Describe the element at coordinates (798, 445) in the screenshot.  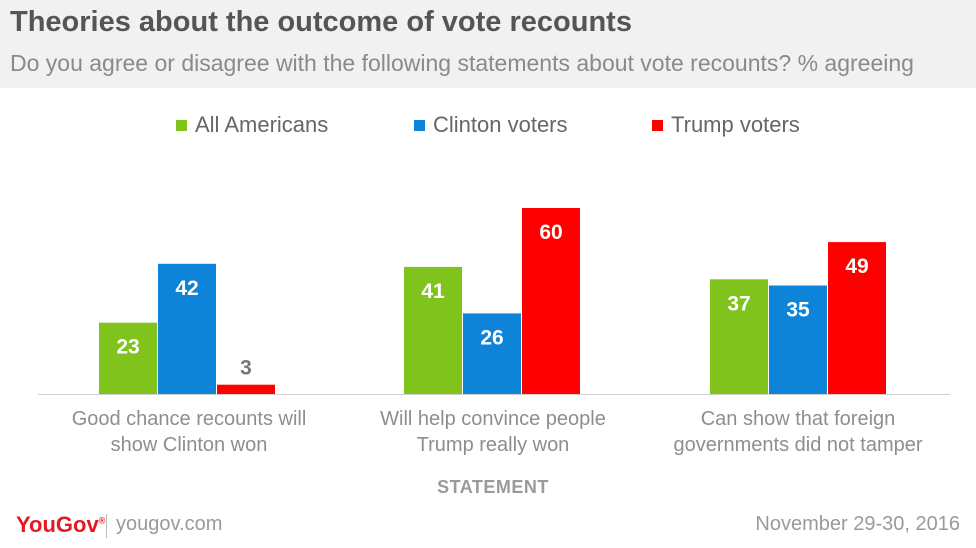
I see `category-label-3-line-2: governments did not tamper` at that location.